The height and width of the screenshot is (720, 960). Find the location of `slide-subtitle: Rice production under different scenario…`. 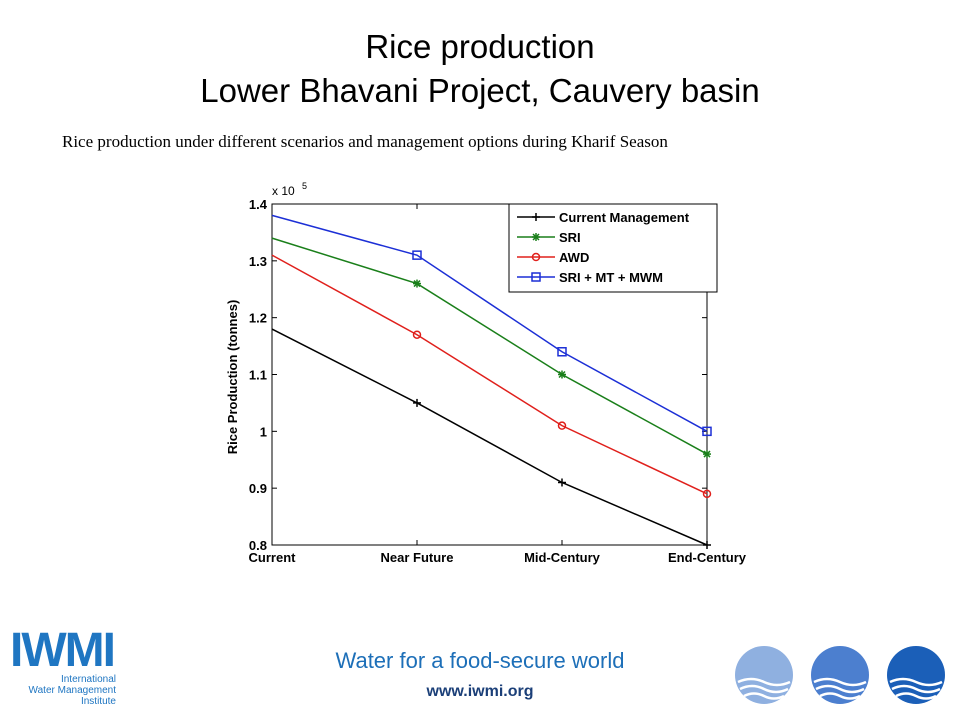

slide-subtitle: Rice production under different scenario… is located at coordinates (365, 141).